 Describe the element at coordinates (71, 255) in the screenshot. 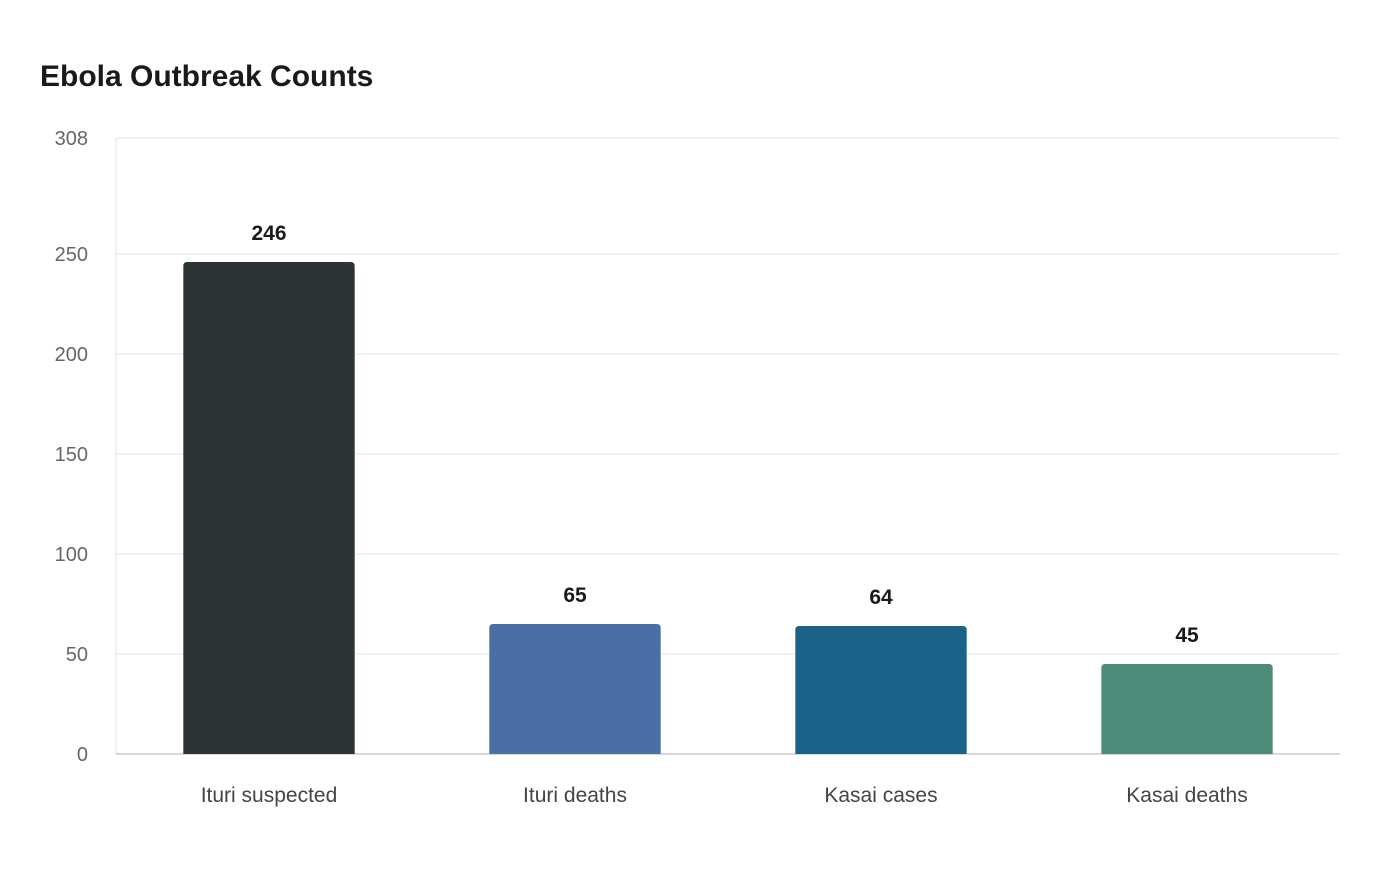

I see `y-tick-label: 250` at that location.